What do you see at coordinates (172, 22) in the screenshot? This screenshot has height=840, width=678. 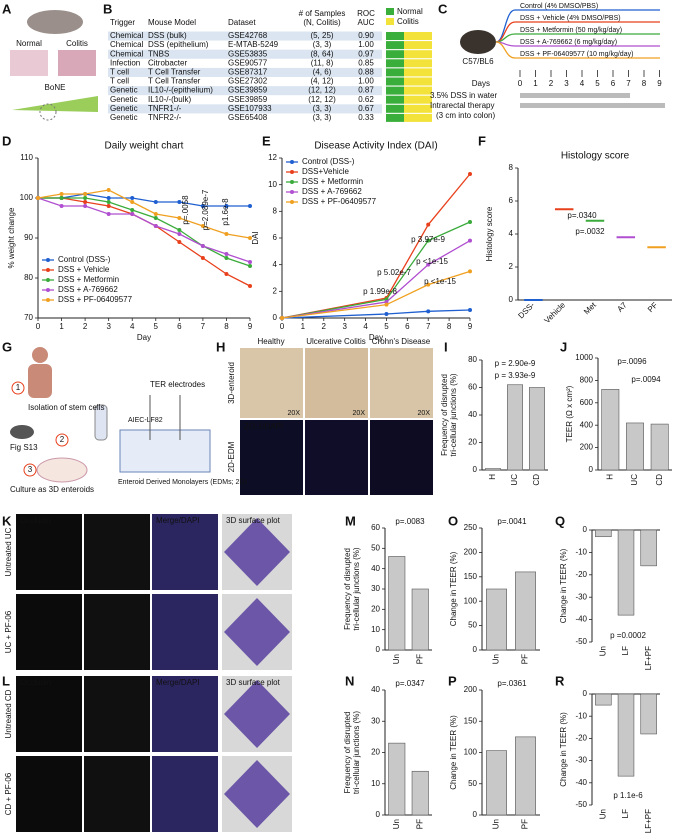 I see `table-header: Mouse Model` at bounding box center [172, 22].